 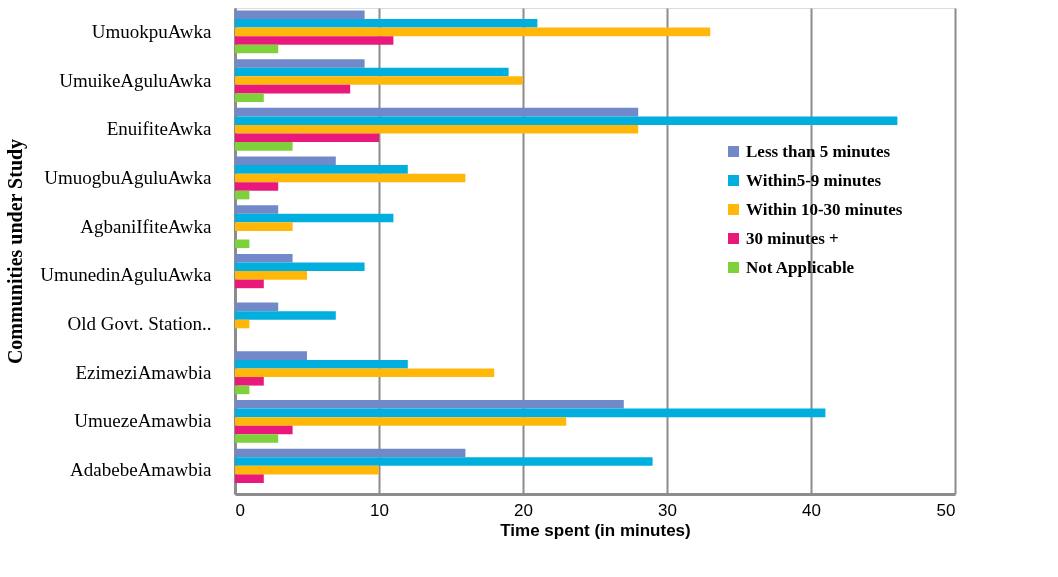 What do you see at coordinates (792, 238) in the screenshot?
I see `legend-label: 30 minutes +` at bounding box center [792, 238].